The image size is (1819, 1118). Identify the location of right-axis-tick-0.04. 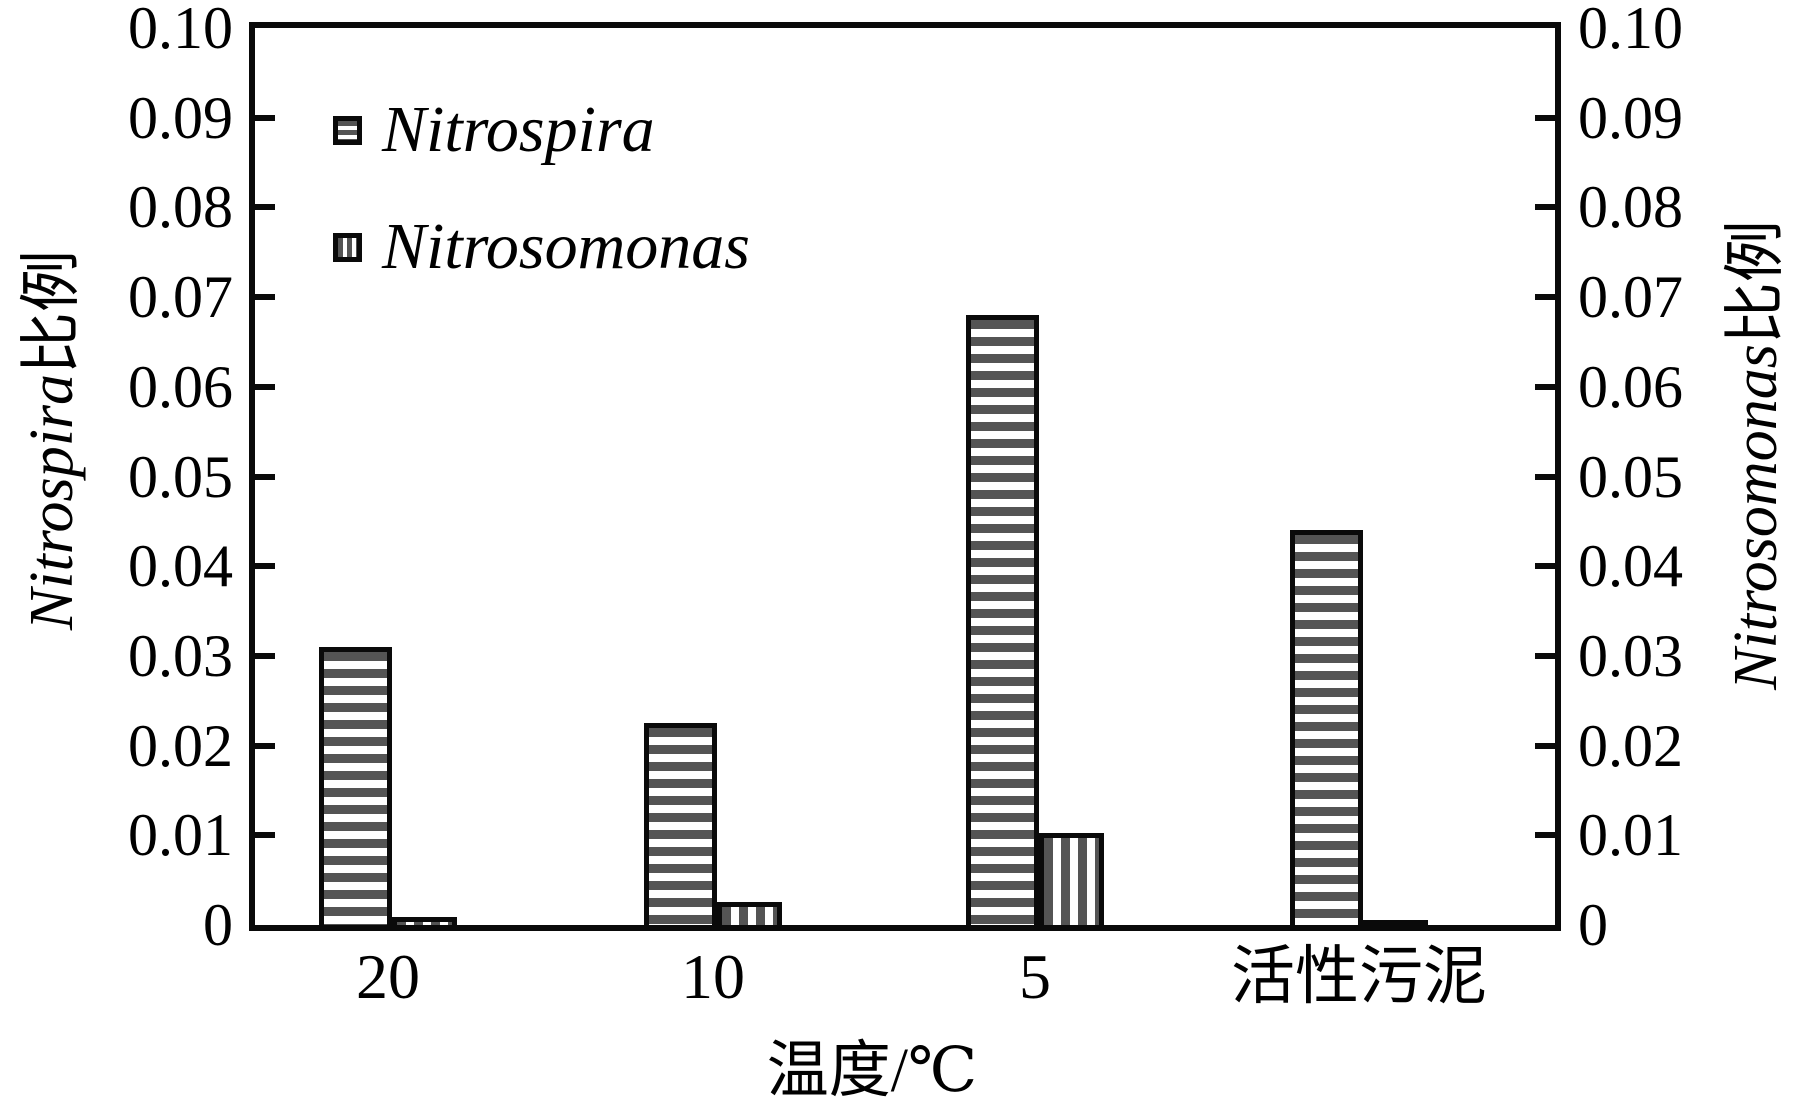
(1545, 566).